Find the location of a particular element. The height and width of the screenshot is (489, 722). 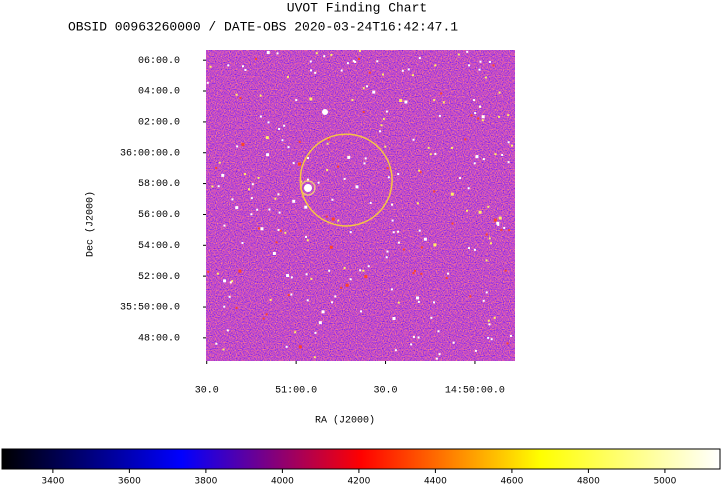

colorbar-tick-label: 4600 is located at coordinates (511, 482).